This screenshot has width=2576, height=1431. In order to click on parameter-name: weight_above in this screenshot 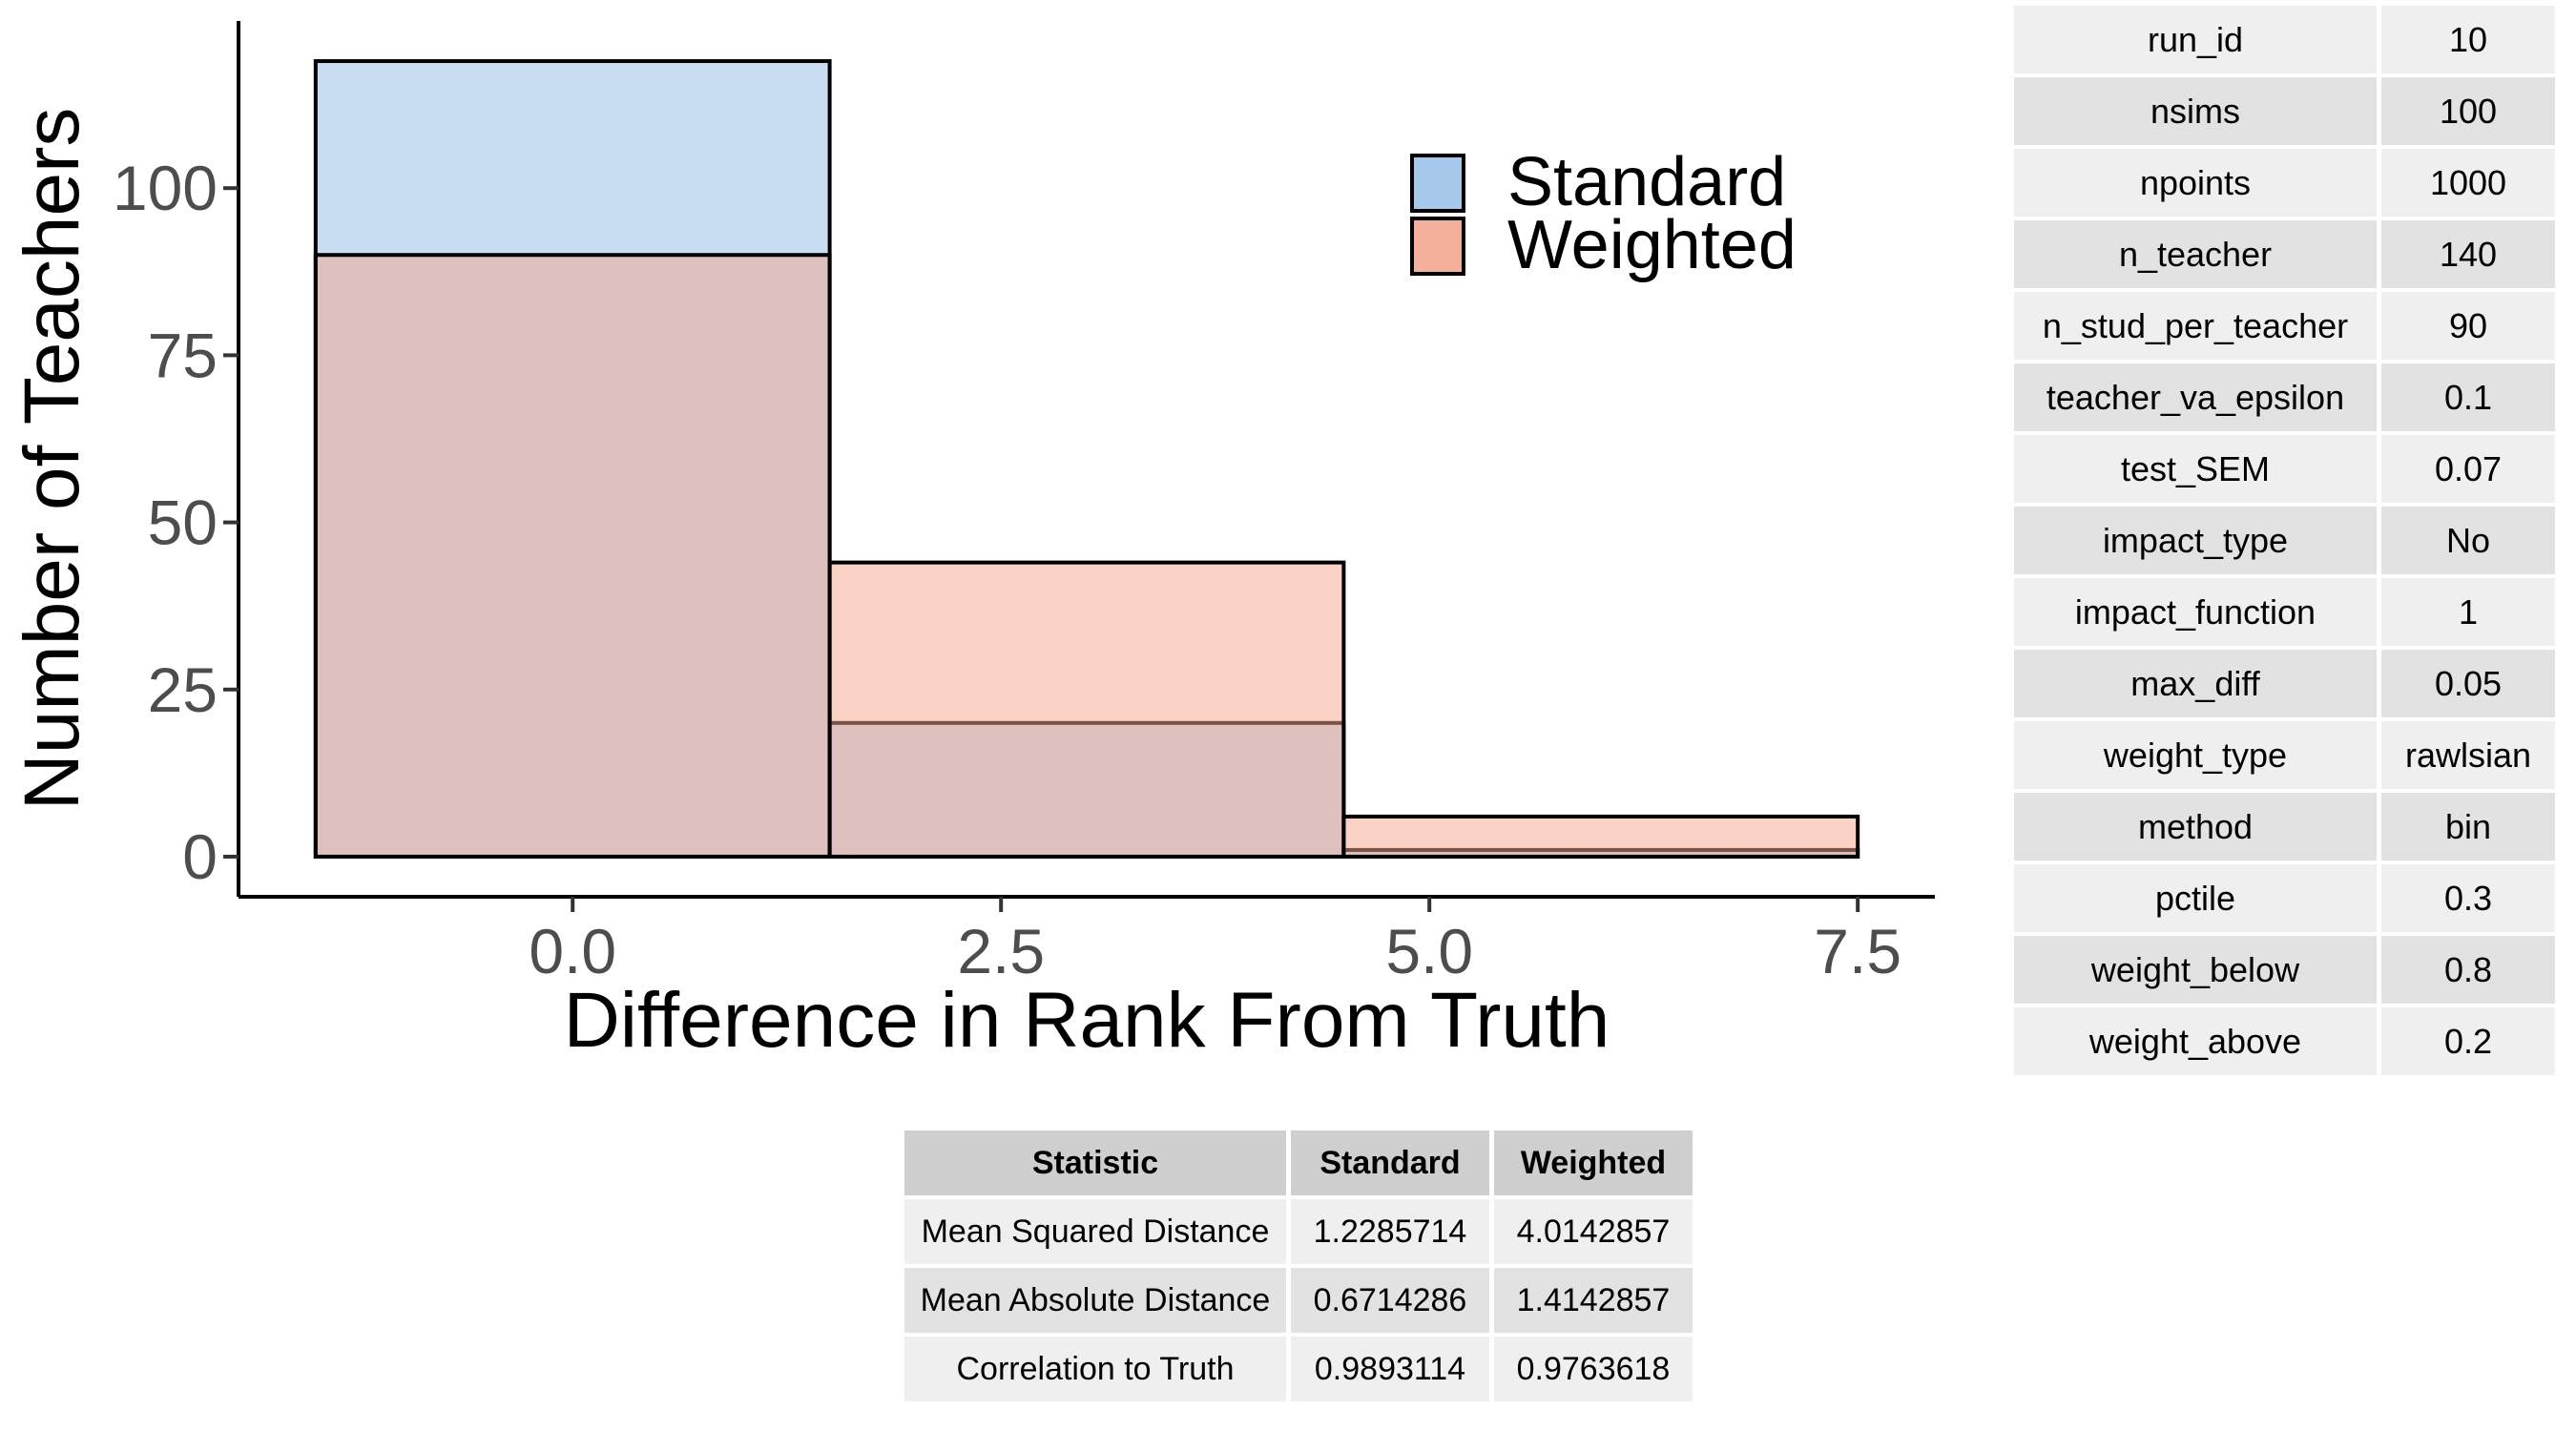, I will do `click(2195, 1041)`.